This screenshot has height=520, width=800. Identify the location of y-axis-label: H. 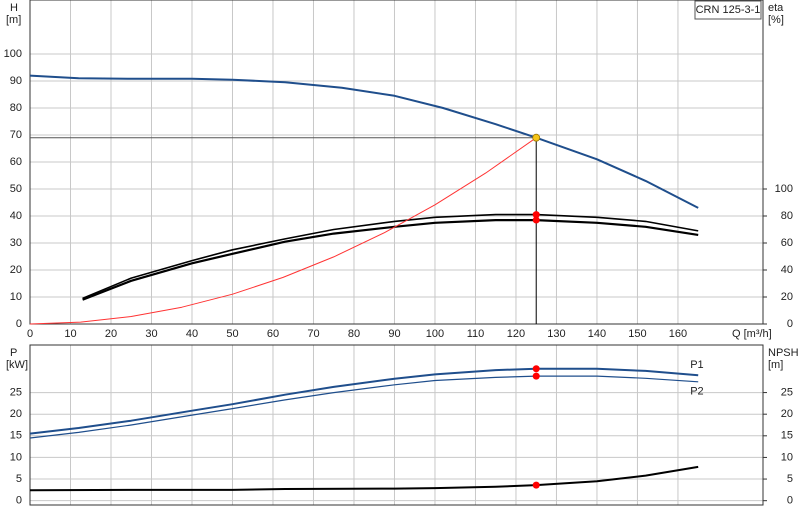
(14, 8).